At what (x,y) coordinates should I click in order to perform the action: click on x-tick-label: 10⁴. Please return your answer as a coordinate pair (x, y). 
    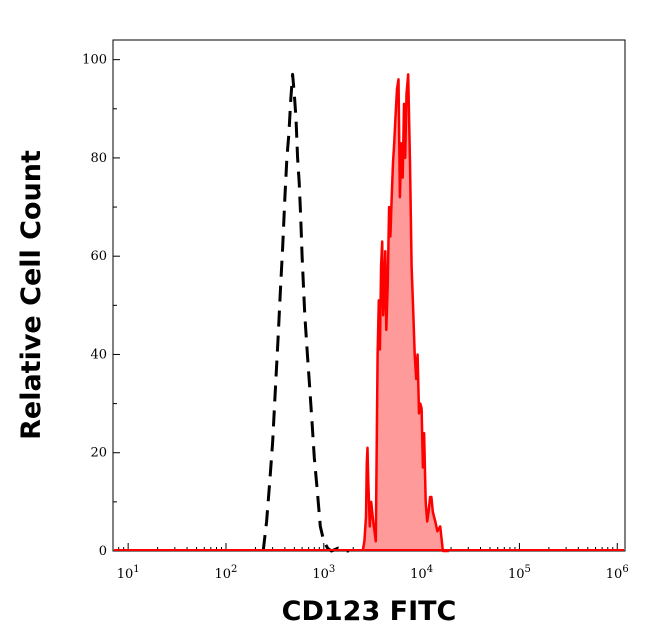
    Looking at the image, I should click on (421, 573).